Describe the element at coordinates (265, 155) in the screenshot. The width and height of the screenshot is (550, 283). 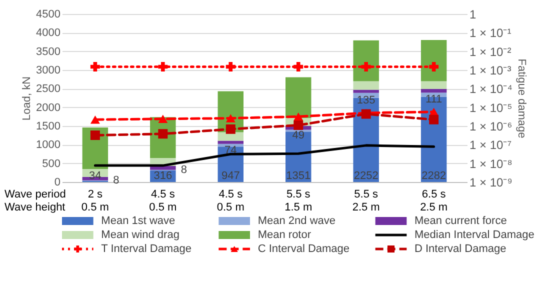
I see `line-series` at that location.